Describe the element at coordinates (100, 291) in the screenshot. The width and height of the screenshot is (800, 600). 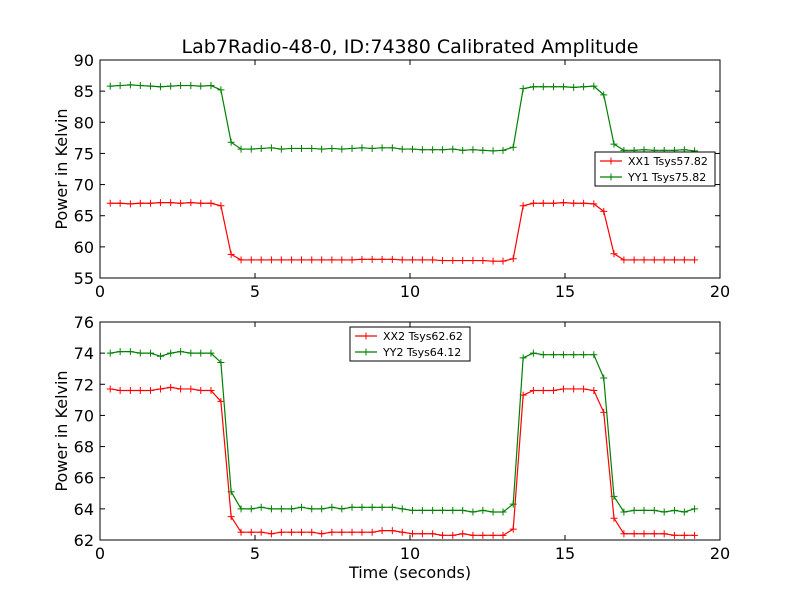
I see `x-tick-label: 0` at that location.